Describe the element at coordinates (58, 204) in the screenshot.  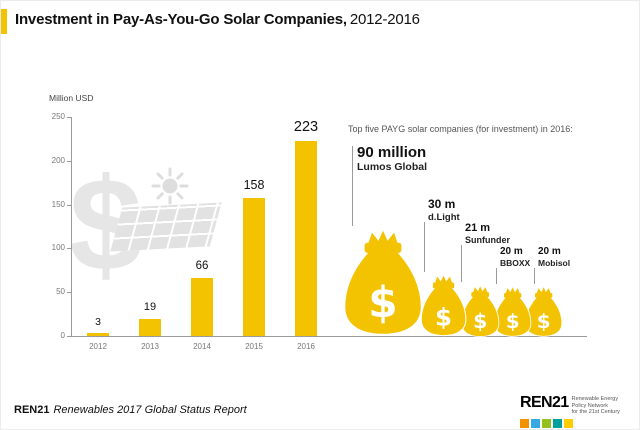
I see `y-tick-label: 150` at that location.